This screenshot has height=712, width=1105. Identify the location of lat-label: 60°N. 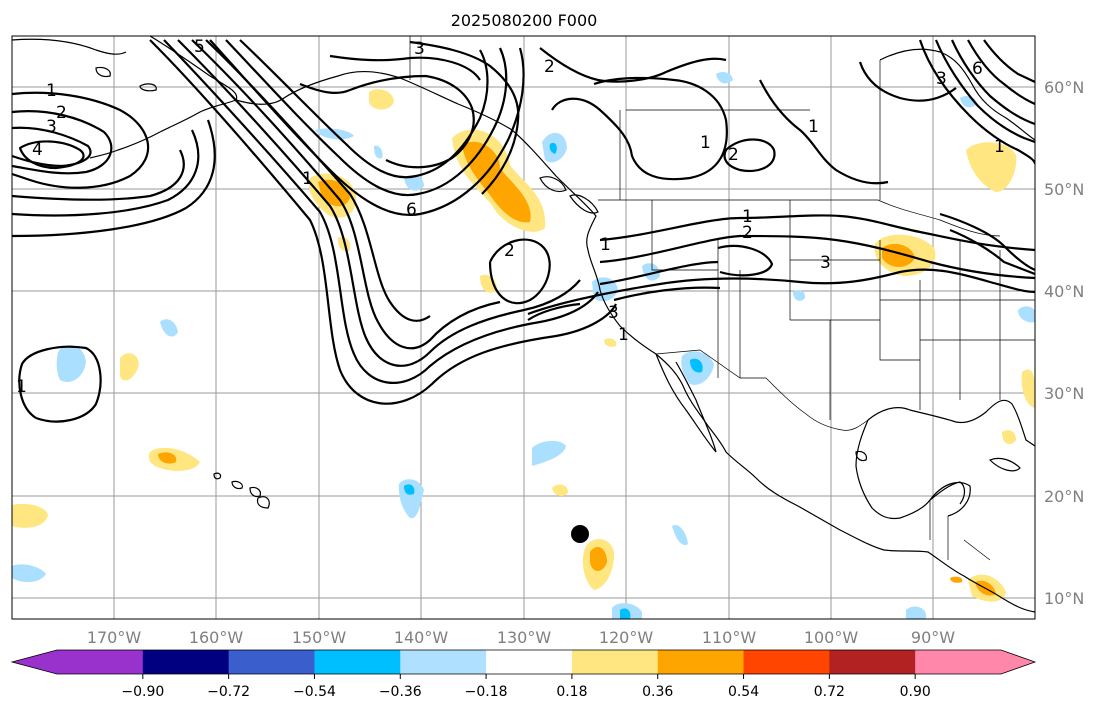
(1064, 87).